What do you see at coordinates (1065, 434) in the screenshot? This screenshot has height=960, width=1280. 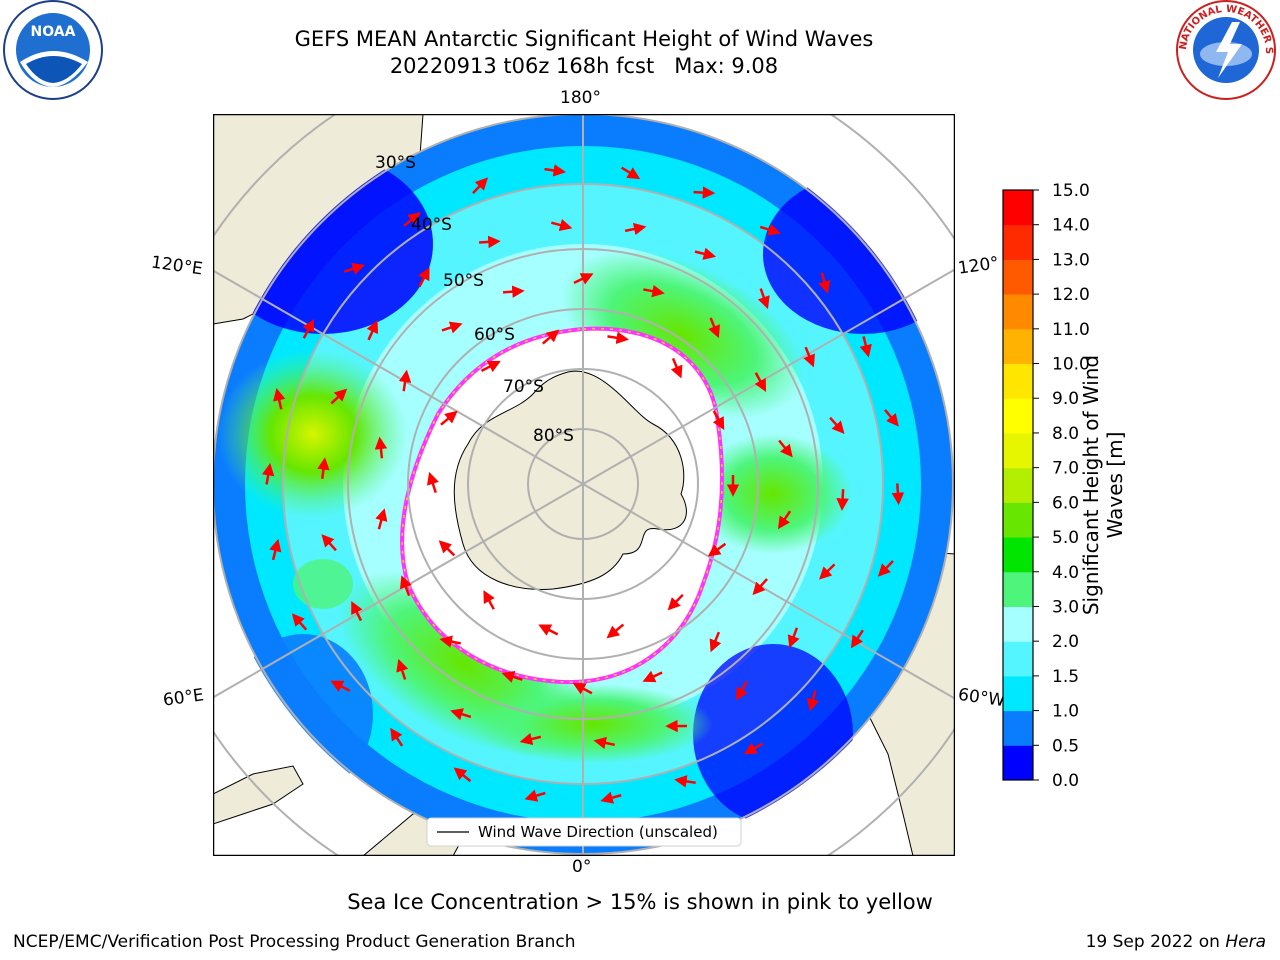 I see `colorbar-tick-label: 8.0` at bounding box center [1065, 434].